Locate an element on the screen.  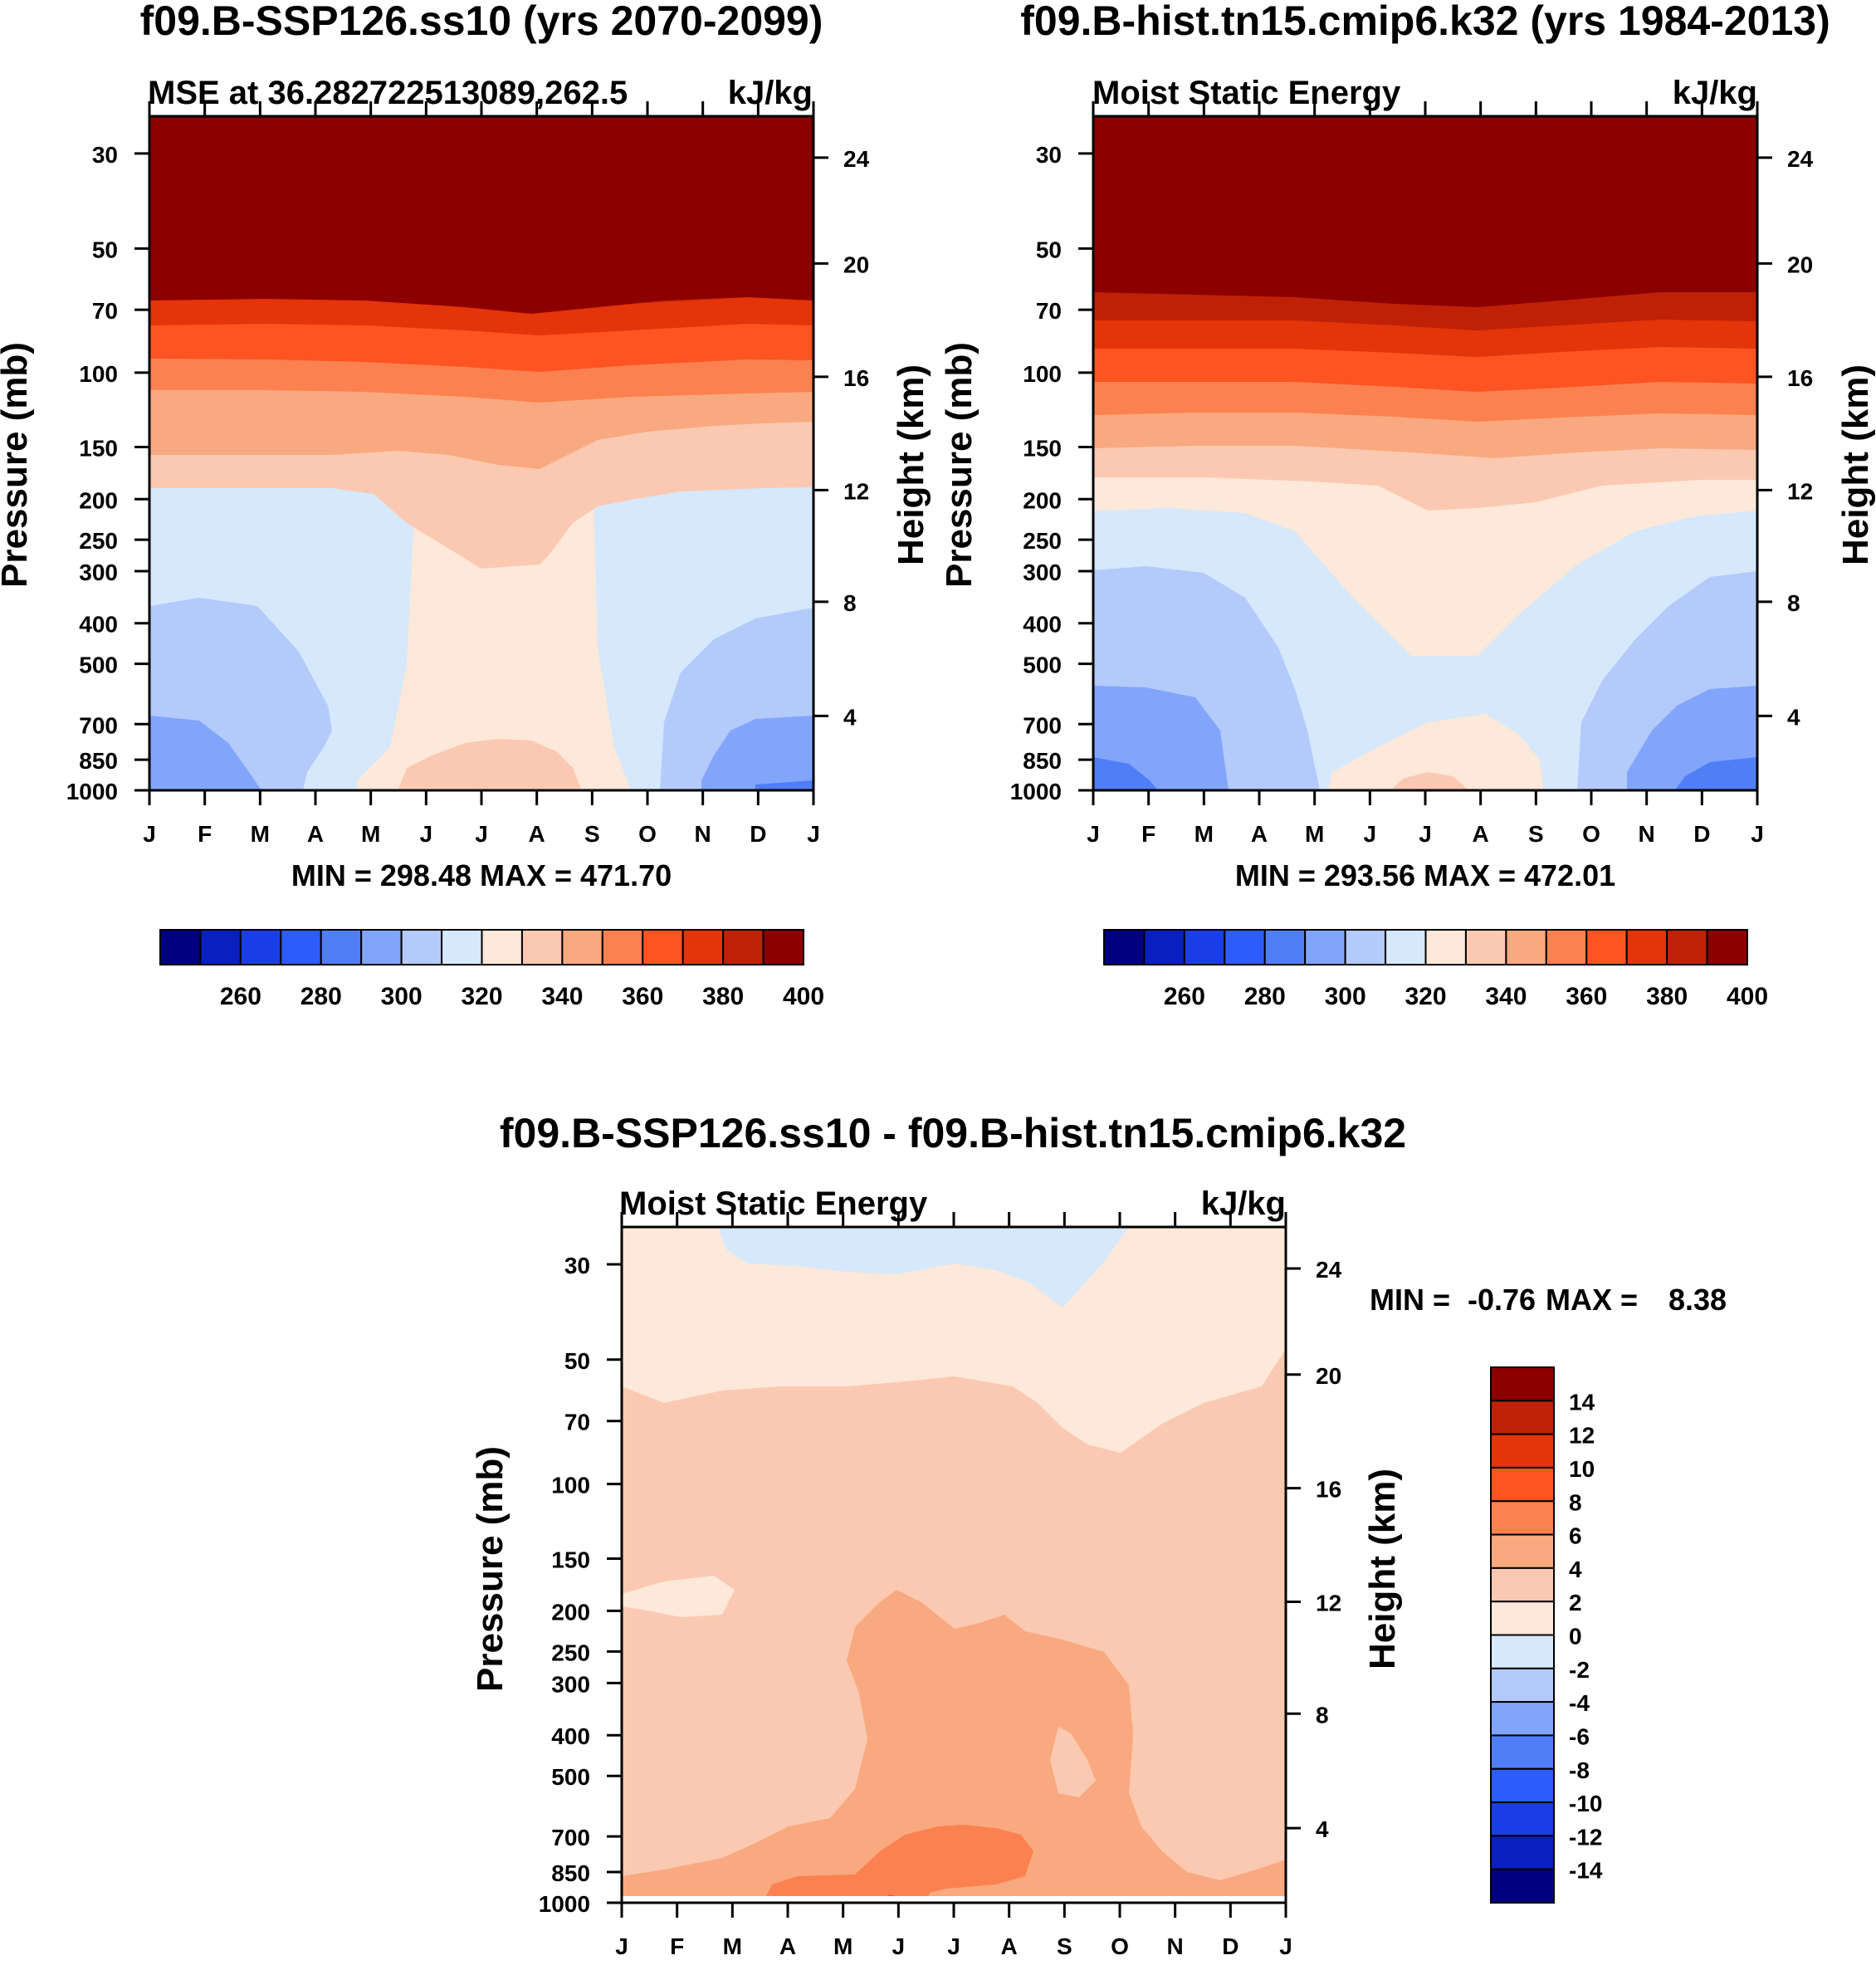
panel1-y2label: Height (km) is located at coordinates (911, 464).